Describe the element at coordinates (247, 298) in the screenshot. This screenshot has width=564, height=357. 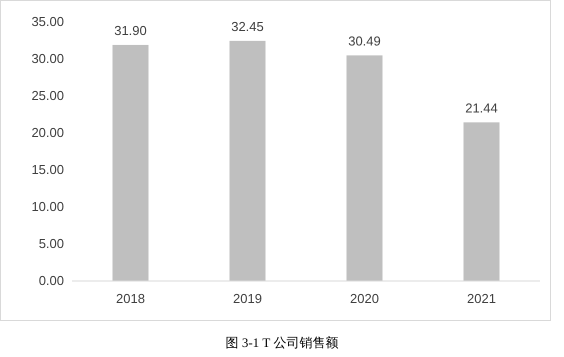
I see `x-tick-label: 2019` at that location.